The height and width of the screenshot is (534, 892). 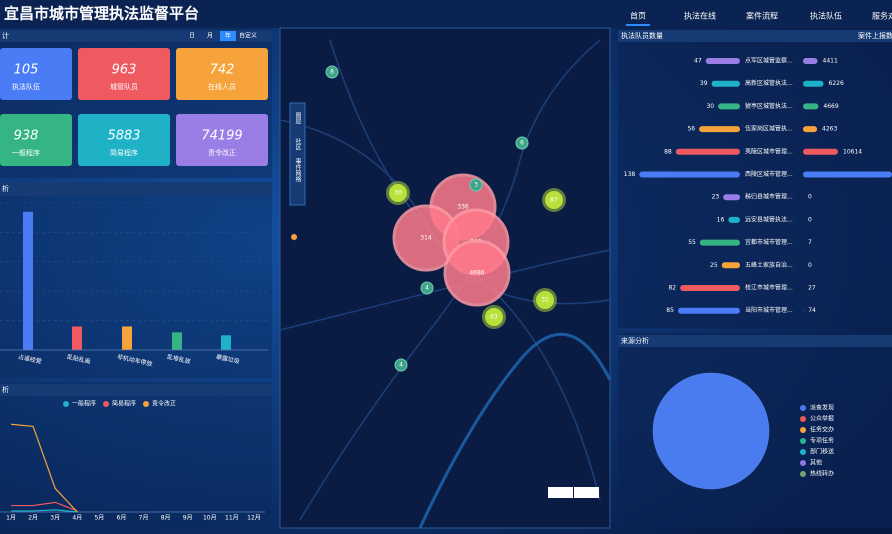 What do you see at coordinates (254, 518) in the screenshot?
I see `x-tick-label: 12月` at bounding box center [254, 518].